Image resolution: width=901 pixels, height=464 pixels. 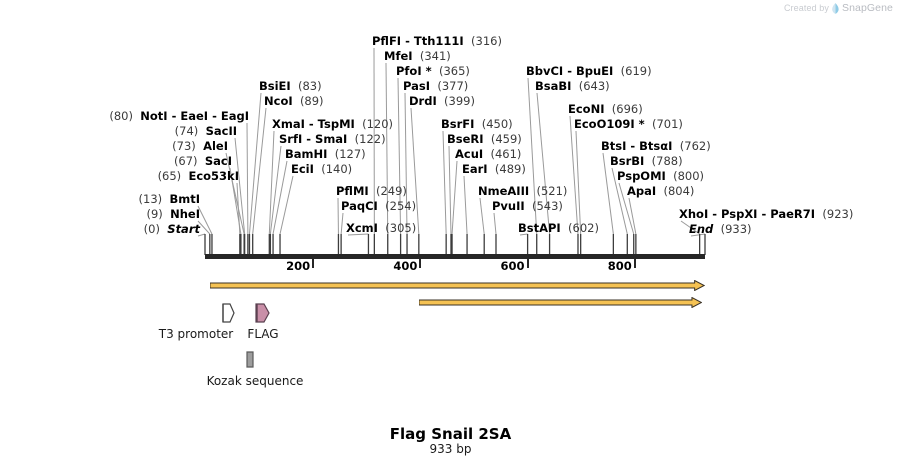 I want to click on ruler-tick-label: 200, so click(x=298, y=266).